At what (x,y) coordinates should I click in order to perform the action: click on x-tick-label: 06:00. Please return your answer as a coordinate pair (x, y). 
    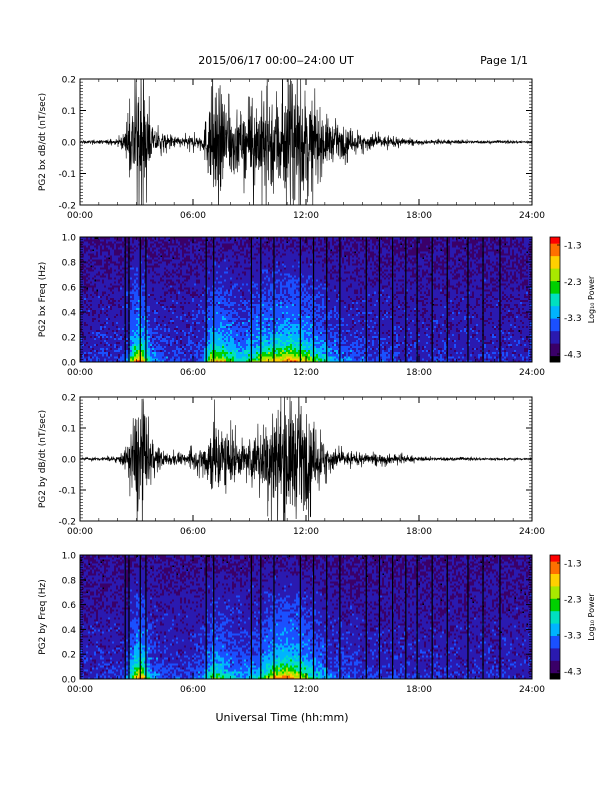
    Looking at the image, I should click on (193, 216).